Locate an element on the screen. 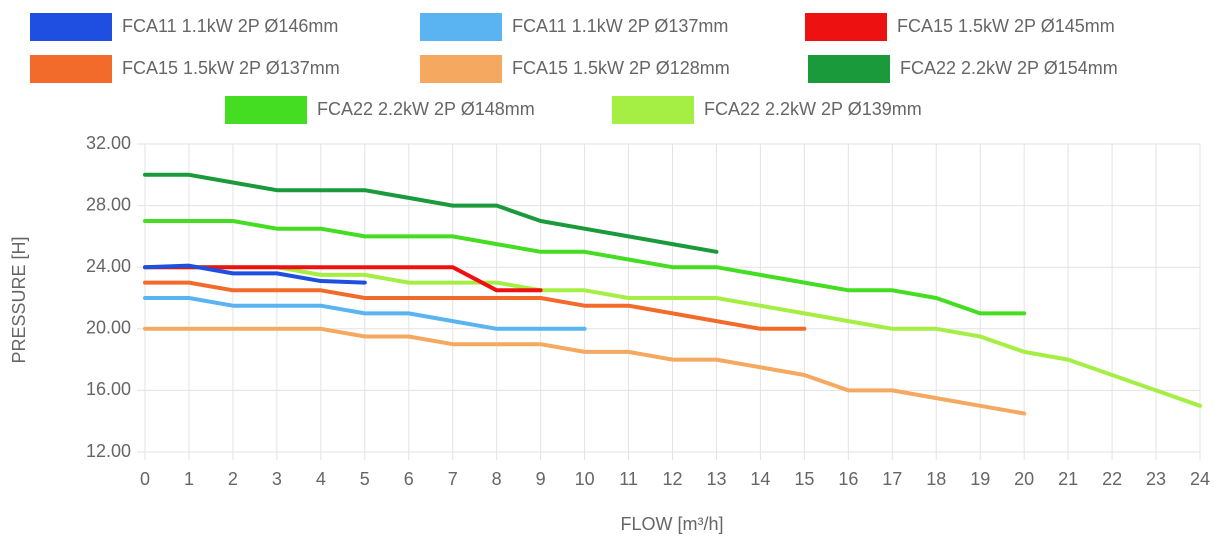 This screenshot has width=1214, height=541. x-tick-label: 1 is located at coordinates (189, 479).